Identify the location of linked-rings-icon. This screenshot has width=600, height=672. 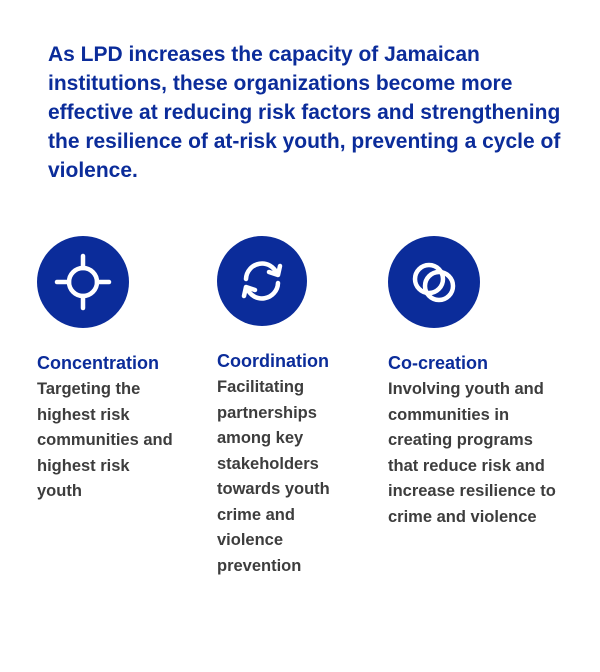
(434, 282).